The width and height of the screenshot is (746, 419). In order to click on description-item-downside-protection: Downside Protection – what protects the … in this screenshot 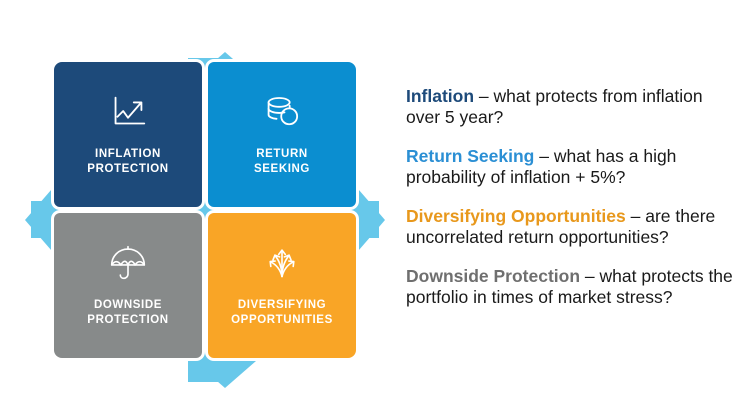, I will do `click(571, 287)`.